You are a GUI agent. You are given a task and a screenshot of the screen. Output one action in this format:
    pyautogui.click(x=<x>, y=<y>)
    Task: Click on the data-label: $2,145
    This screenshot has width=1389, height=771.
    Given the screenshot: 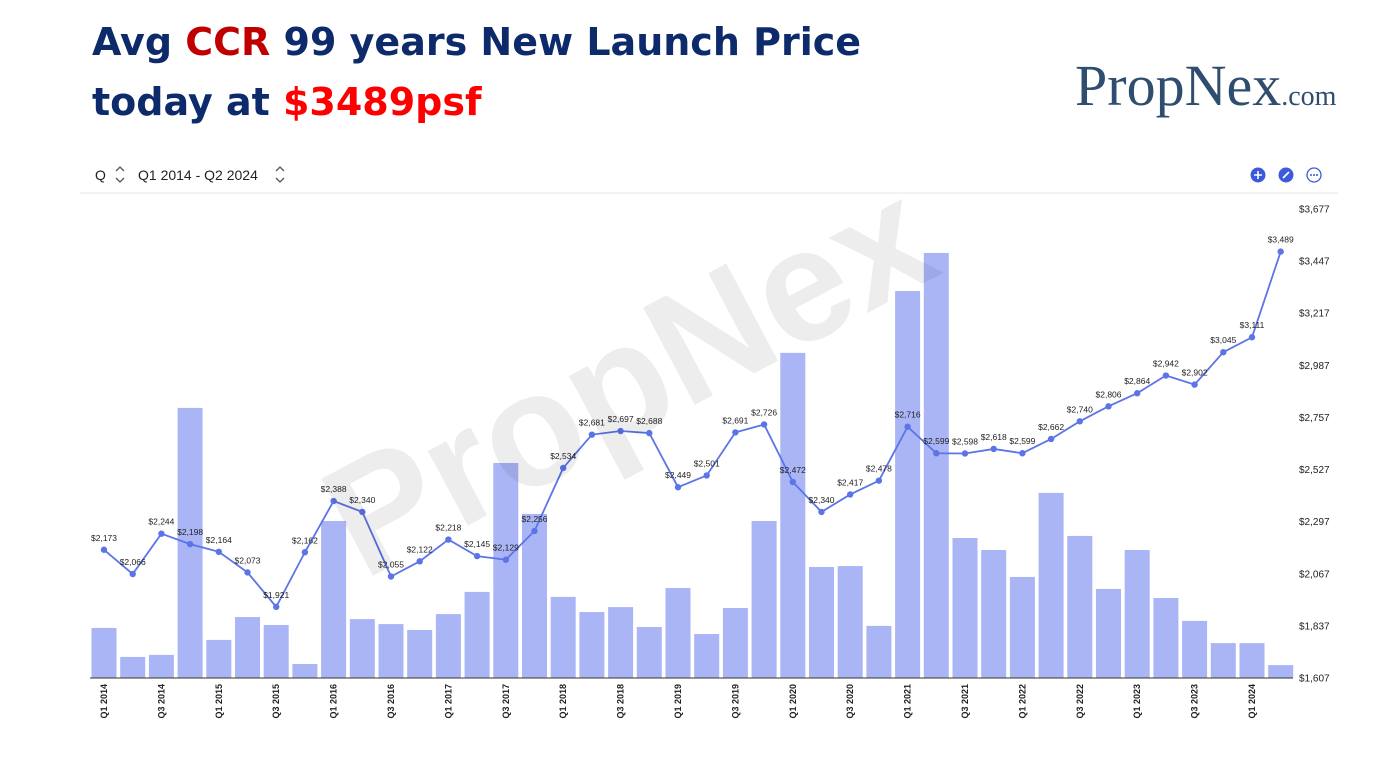 What is the action you would take?
    pyautogui.click(x=477, y=544)
    